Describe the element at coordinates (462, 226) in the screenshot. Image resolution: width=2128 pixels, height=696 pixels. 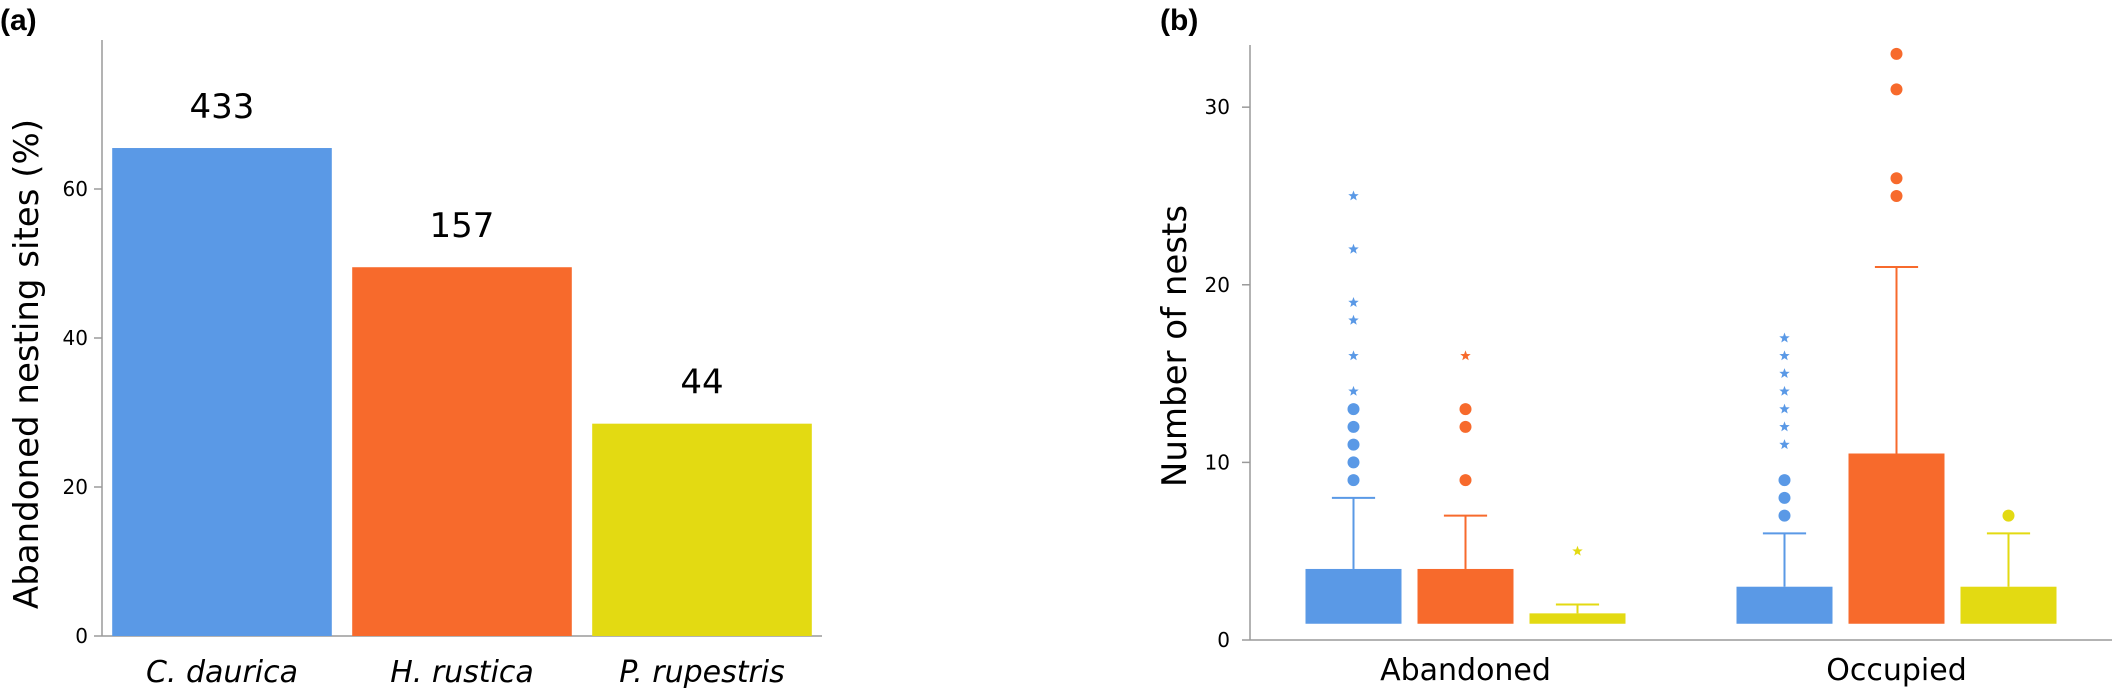
I see `bar-data-label-h-rustica: 157` at that location.